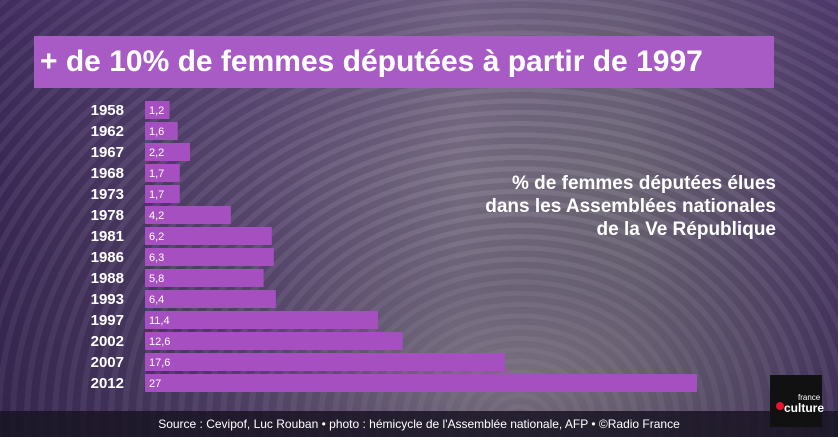 This screenshot has width=838, height=437. What do you see at coordinates (156, 216) in the screenshot?
I see `value-label-1978: 4,2` at bounding box center [156, 216].